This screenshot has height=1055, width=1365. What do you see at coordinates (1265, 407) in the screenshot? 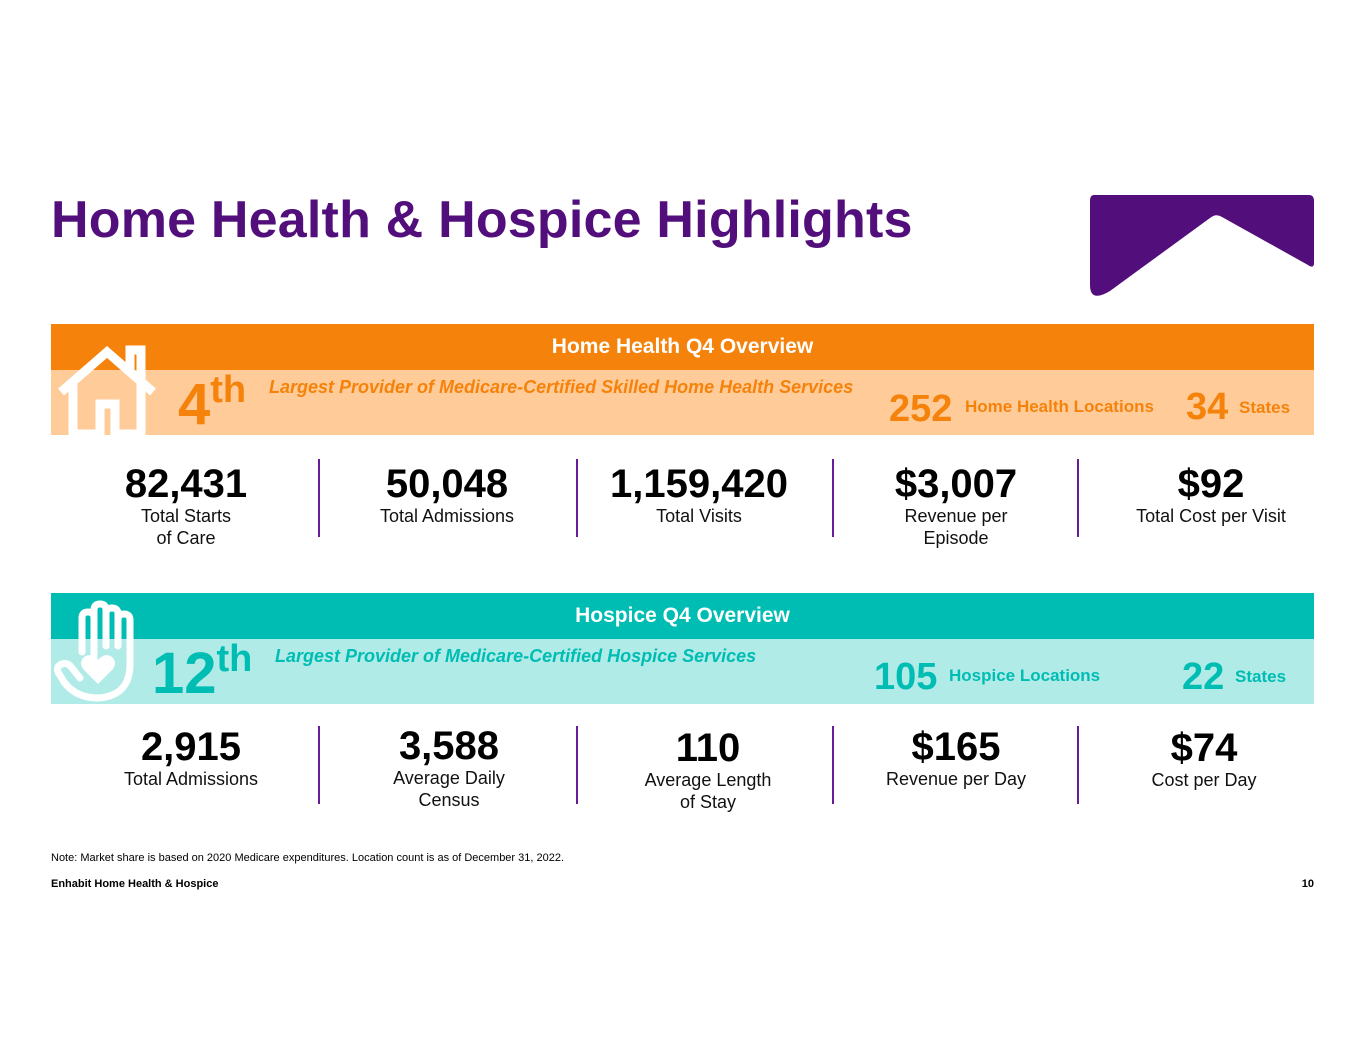
I see `home-health-states-label: States` at bounding box center [1265, 407].